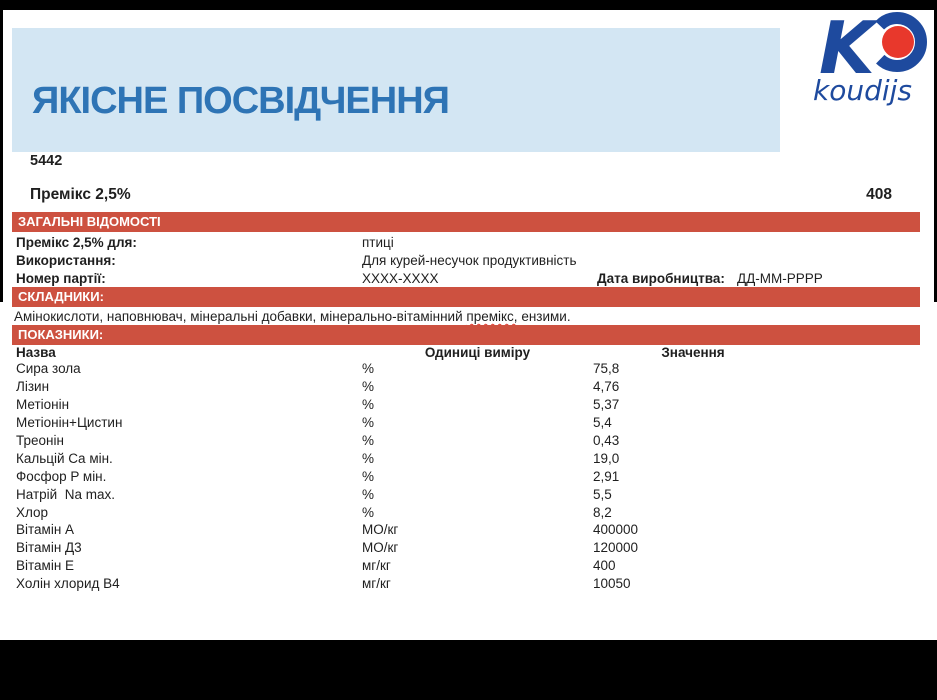 The image size is (937, 700). I want to click on indicator-name: Хлор, so click(32, 512).